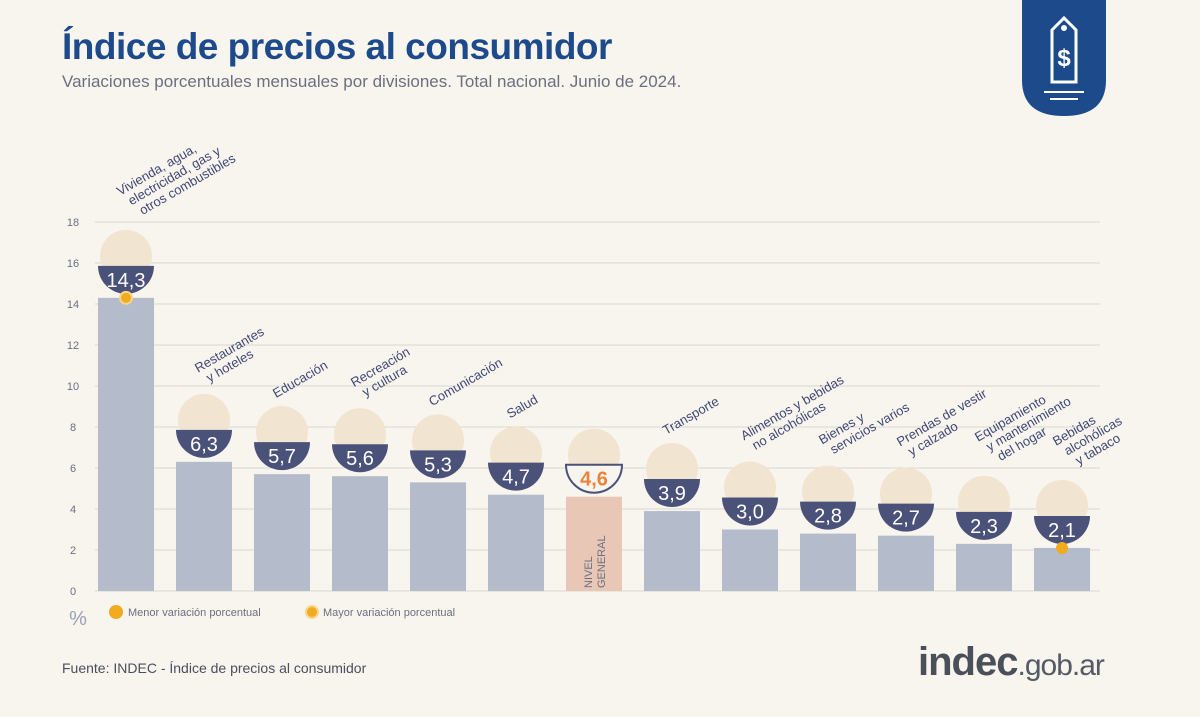  Describe the element at coordinates (968, 662) in the screenshot. I see `brand-main: indec` at that location.